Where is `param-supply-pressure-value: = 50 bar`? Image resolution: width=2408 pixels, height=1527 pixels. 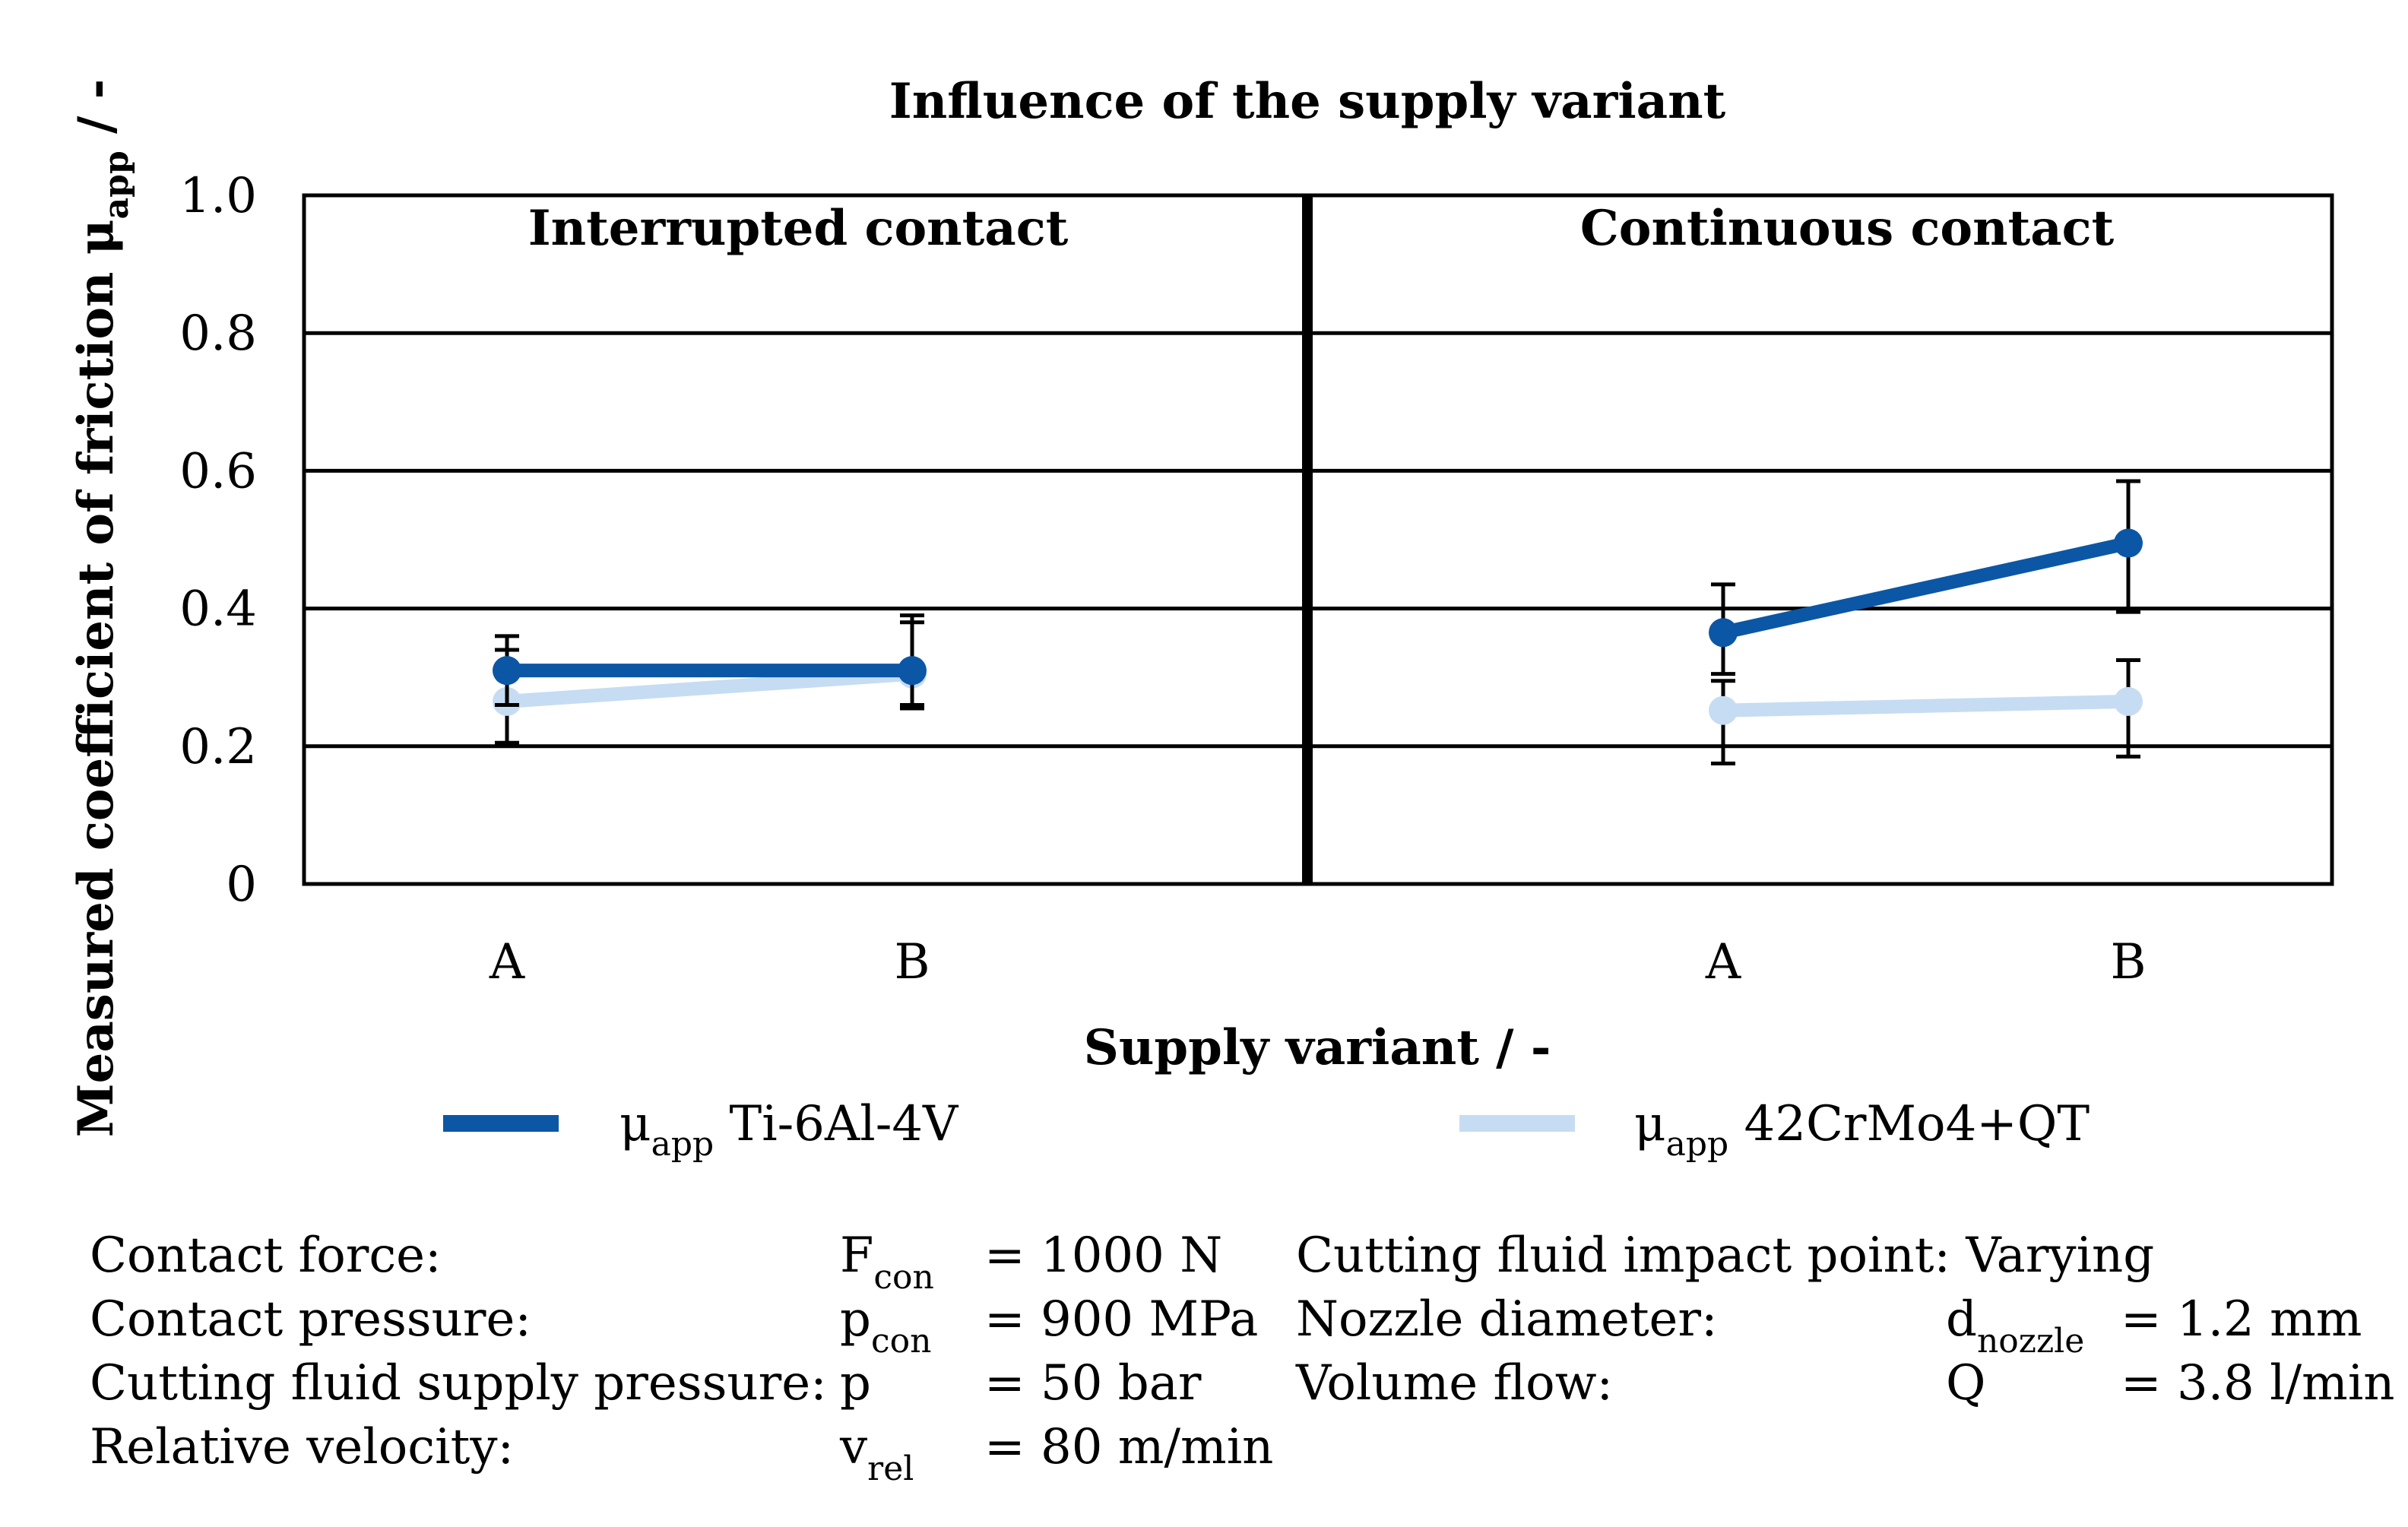
param-supply-pressure-value: = 50 bar is located at coordinates (1093, 1383).